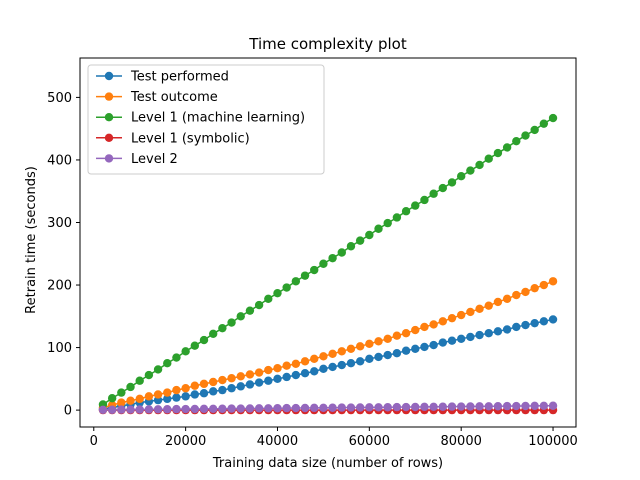  What do you see at coordinates (327, 463) in the screenshot?
I see `x-axis-label: Training data size (number of rows)` at bounding box center [327, 463].